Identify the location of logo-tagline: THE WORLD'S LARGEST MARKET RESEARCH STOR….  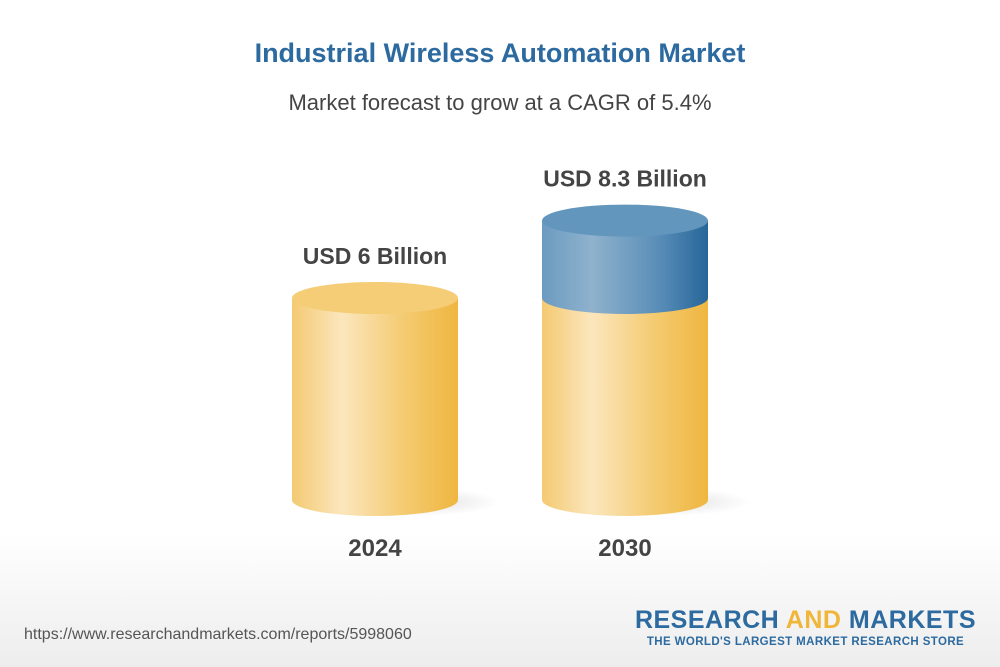
(805, 642).